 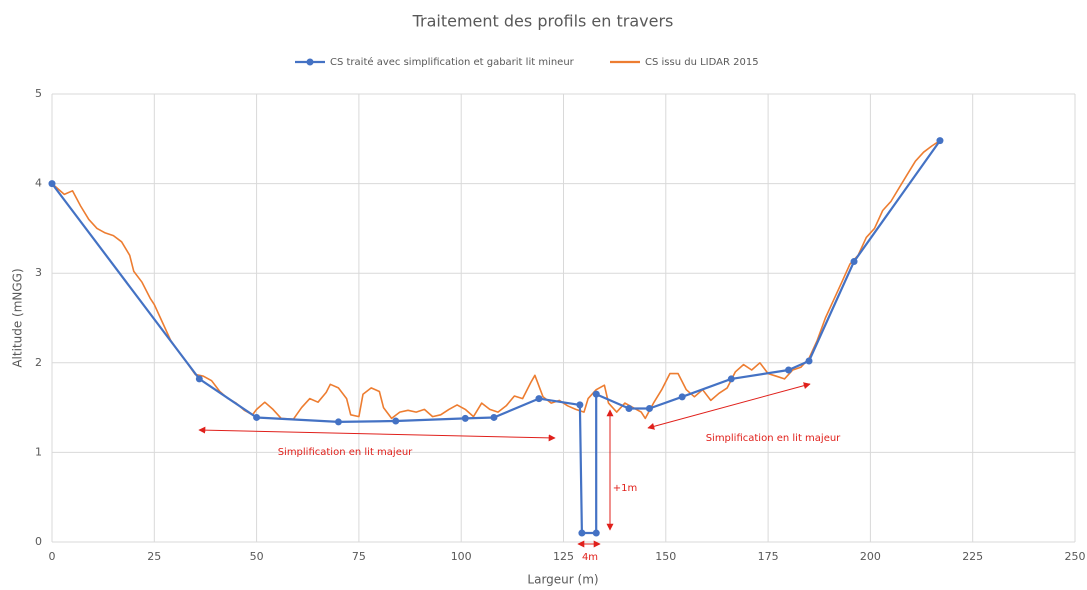 I want to click on annotation: +1m, so click(x=625, y=488).